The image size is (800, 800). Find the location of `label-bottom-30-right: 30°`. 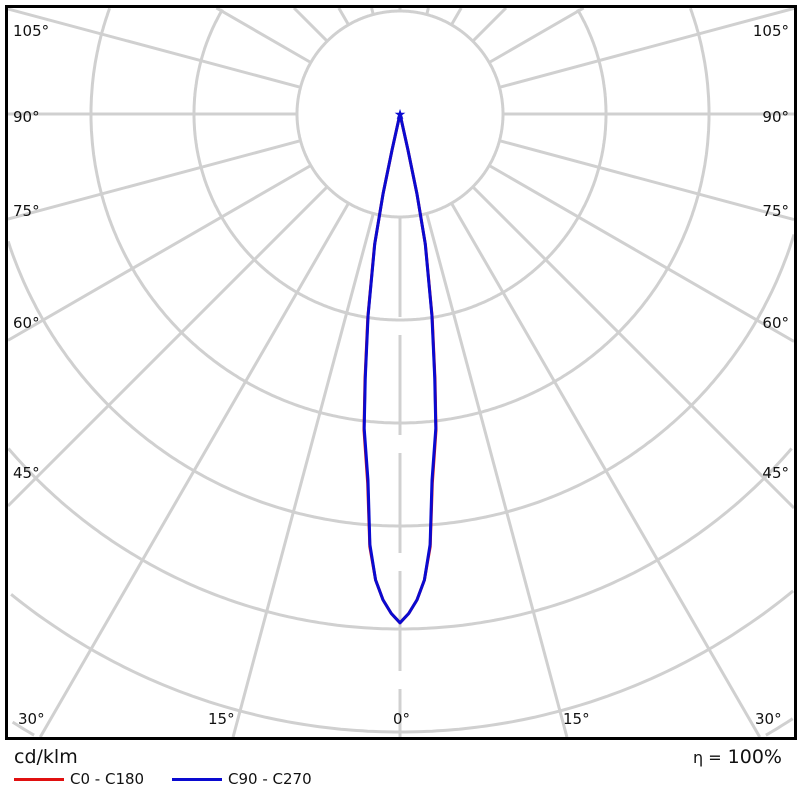

label-bottom-30-right: 30° is located at coordinates (768, 719).